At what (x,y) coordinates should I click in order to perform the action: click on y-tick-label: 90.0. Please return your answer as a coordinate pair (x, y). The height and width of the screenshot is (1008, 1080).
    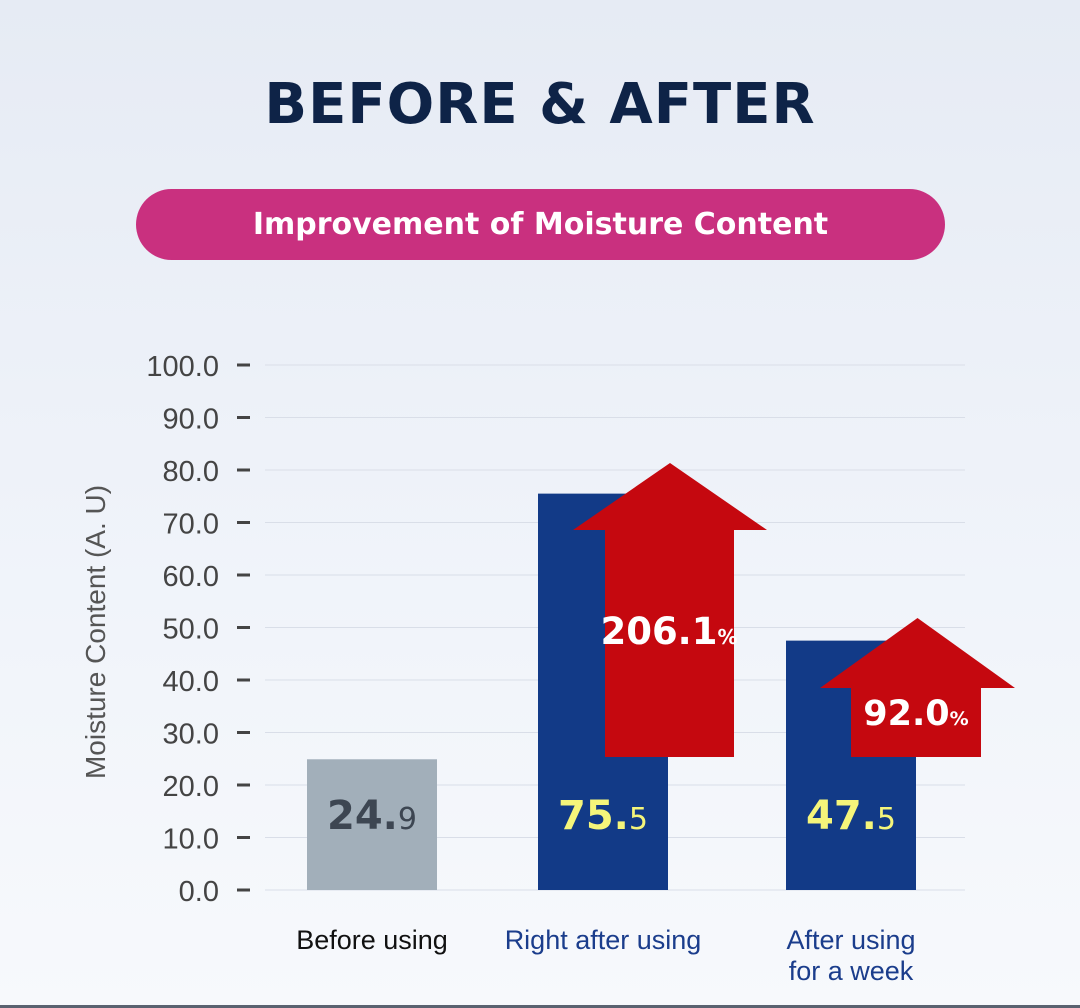
    Looking at the image, I should click on (191, 420).